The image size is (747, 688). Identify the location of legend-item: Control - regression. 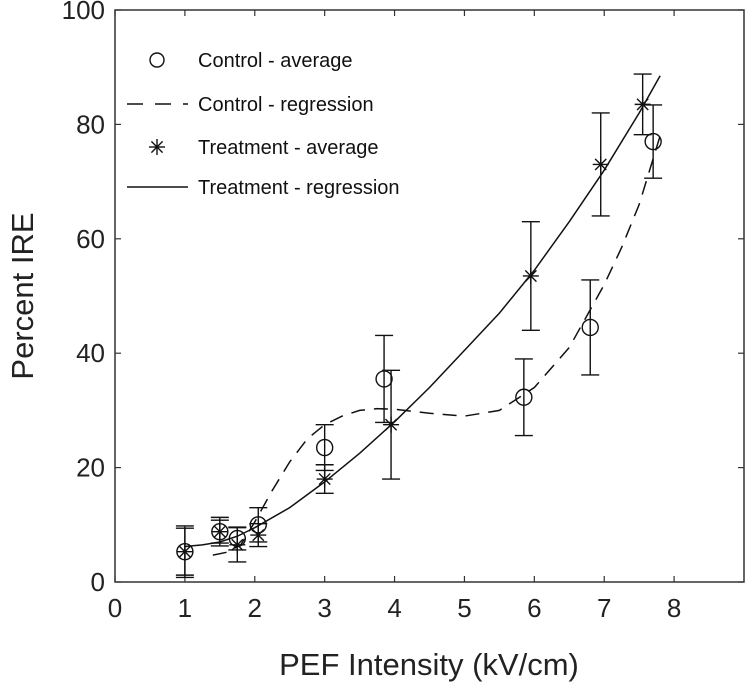
(250, 105).